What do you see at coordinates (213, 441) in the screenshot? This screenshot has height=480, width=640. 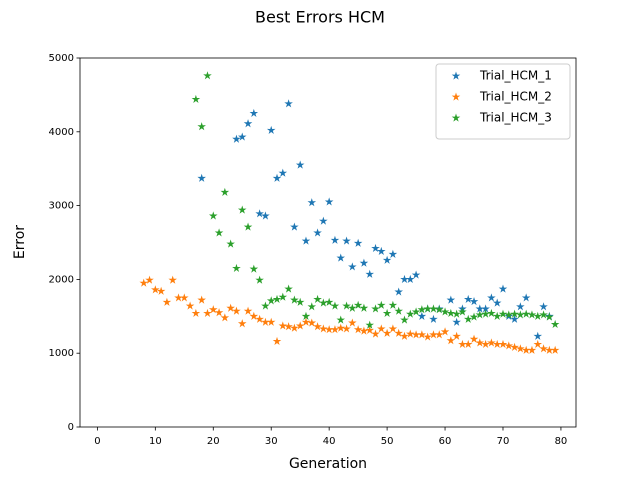 I see `x-tick-label: 20` at bounding box center [213, 441].